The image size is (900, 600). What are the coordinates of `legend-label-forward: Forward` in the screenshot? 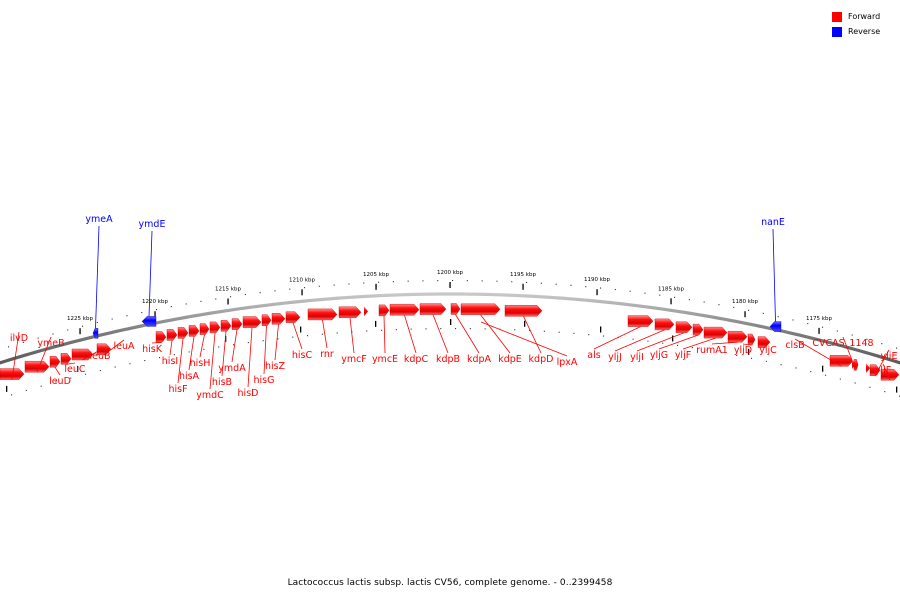 It's located at (864, 16).